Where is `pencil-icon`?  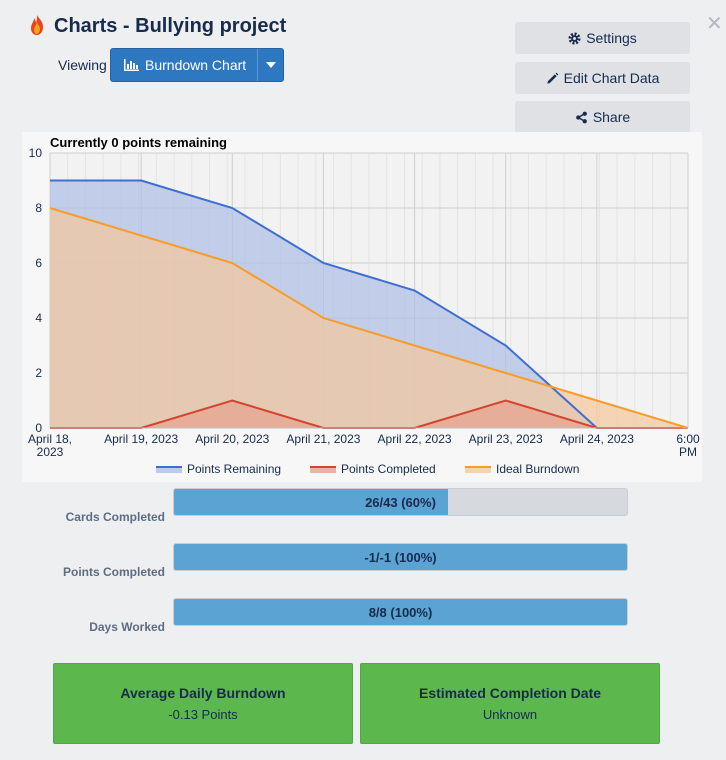 pencil-icon is located at coordinates (552, 78).